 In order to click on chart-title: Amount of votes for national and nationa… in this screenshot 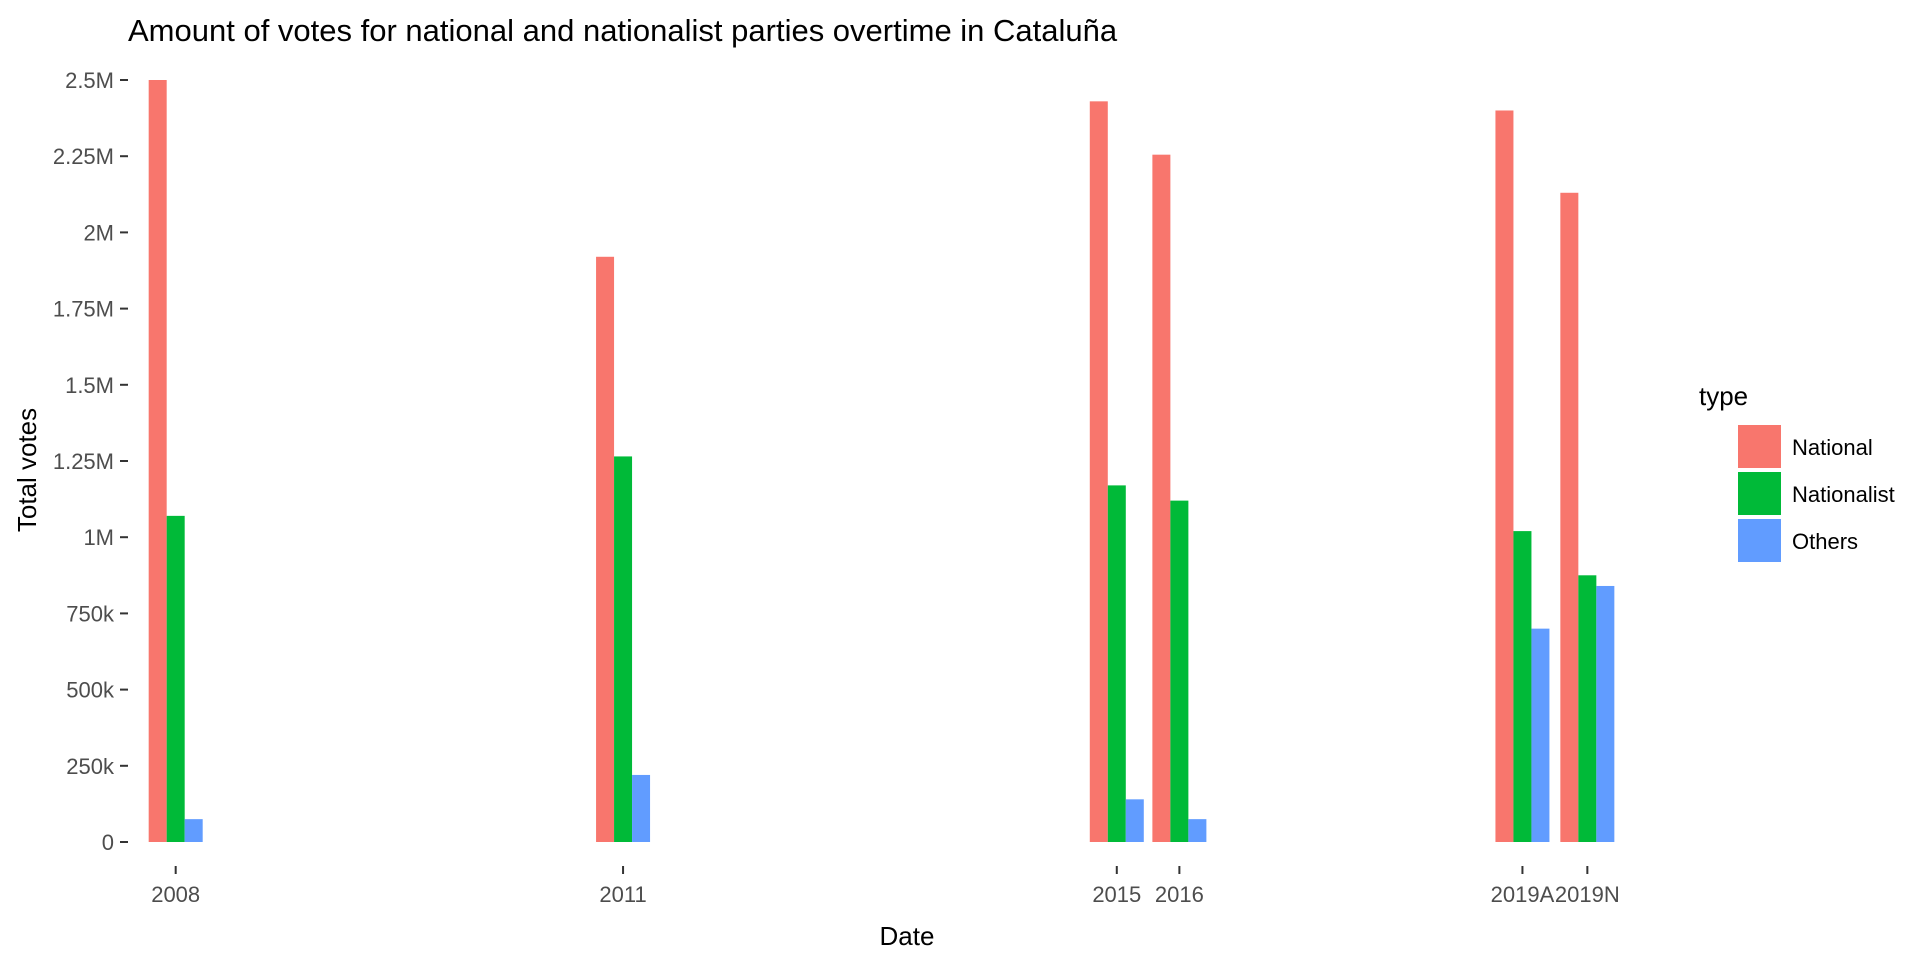, I will do `click(623, 30)`.